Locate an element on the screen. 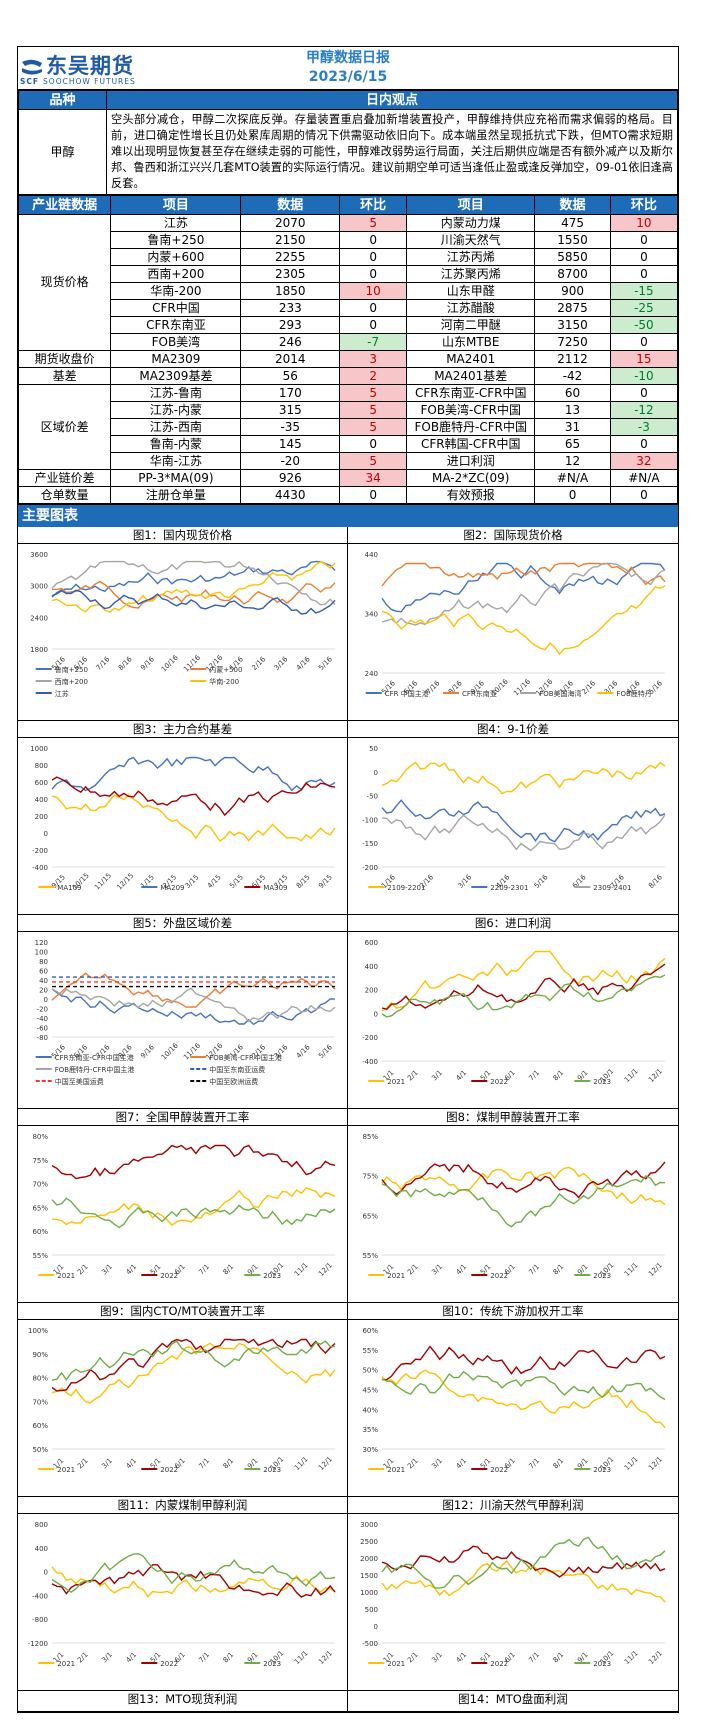  table-row: 现货价格 江苏 2070 5 内蒙动力煤 475 10 is located at coordinates (348, 282).